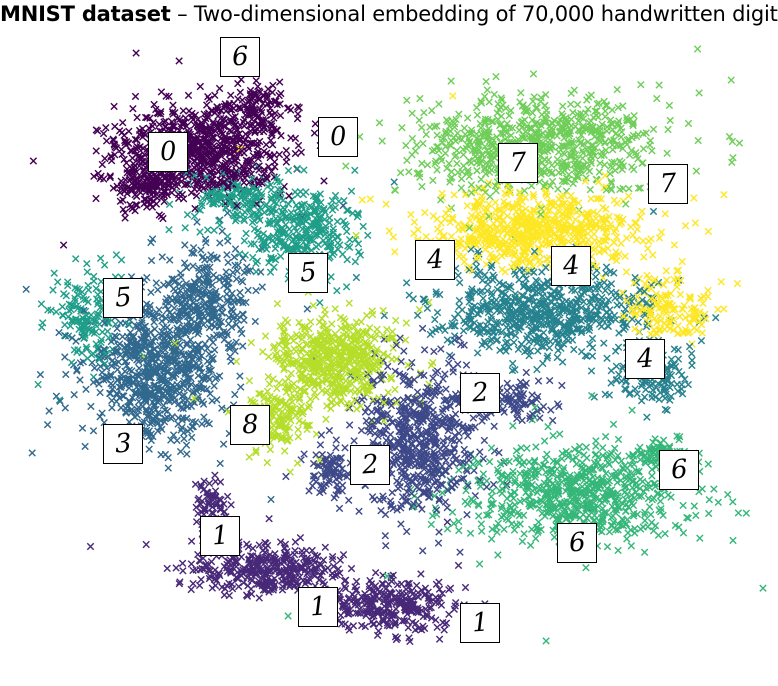 This screenshot has width=778, height=686. Describe the element at coordinates (85, 14) in the screenshot. I see `chart-title-bold: MNIST dataset` at that location.